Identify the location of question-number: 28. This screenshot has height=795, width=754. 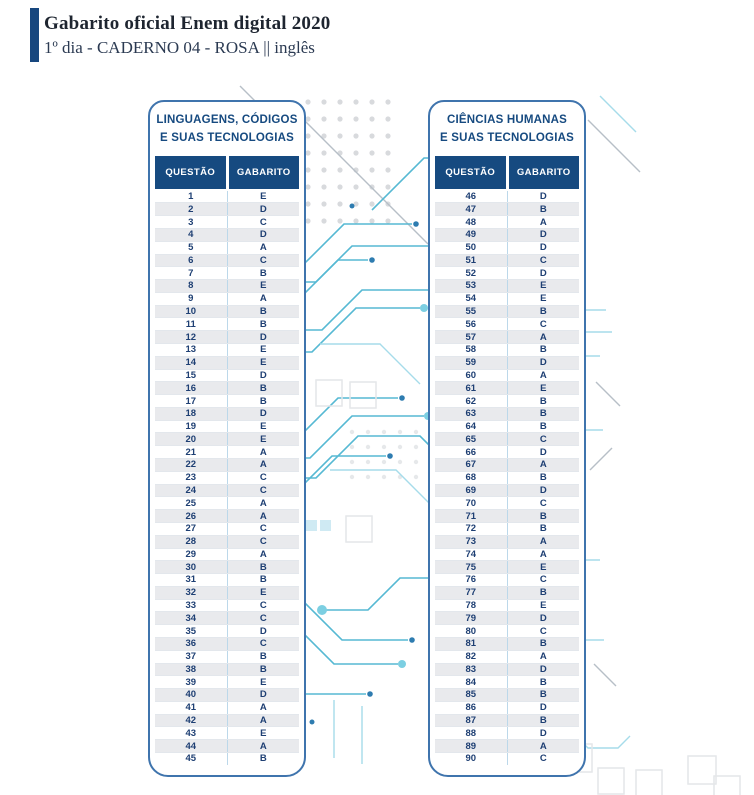
(191, 542).